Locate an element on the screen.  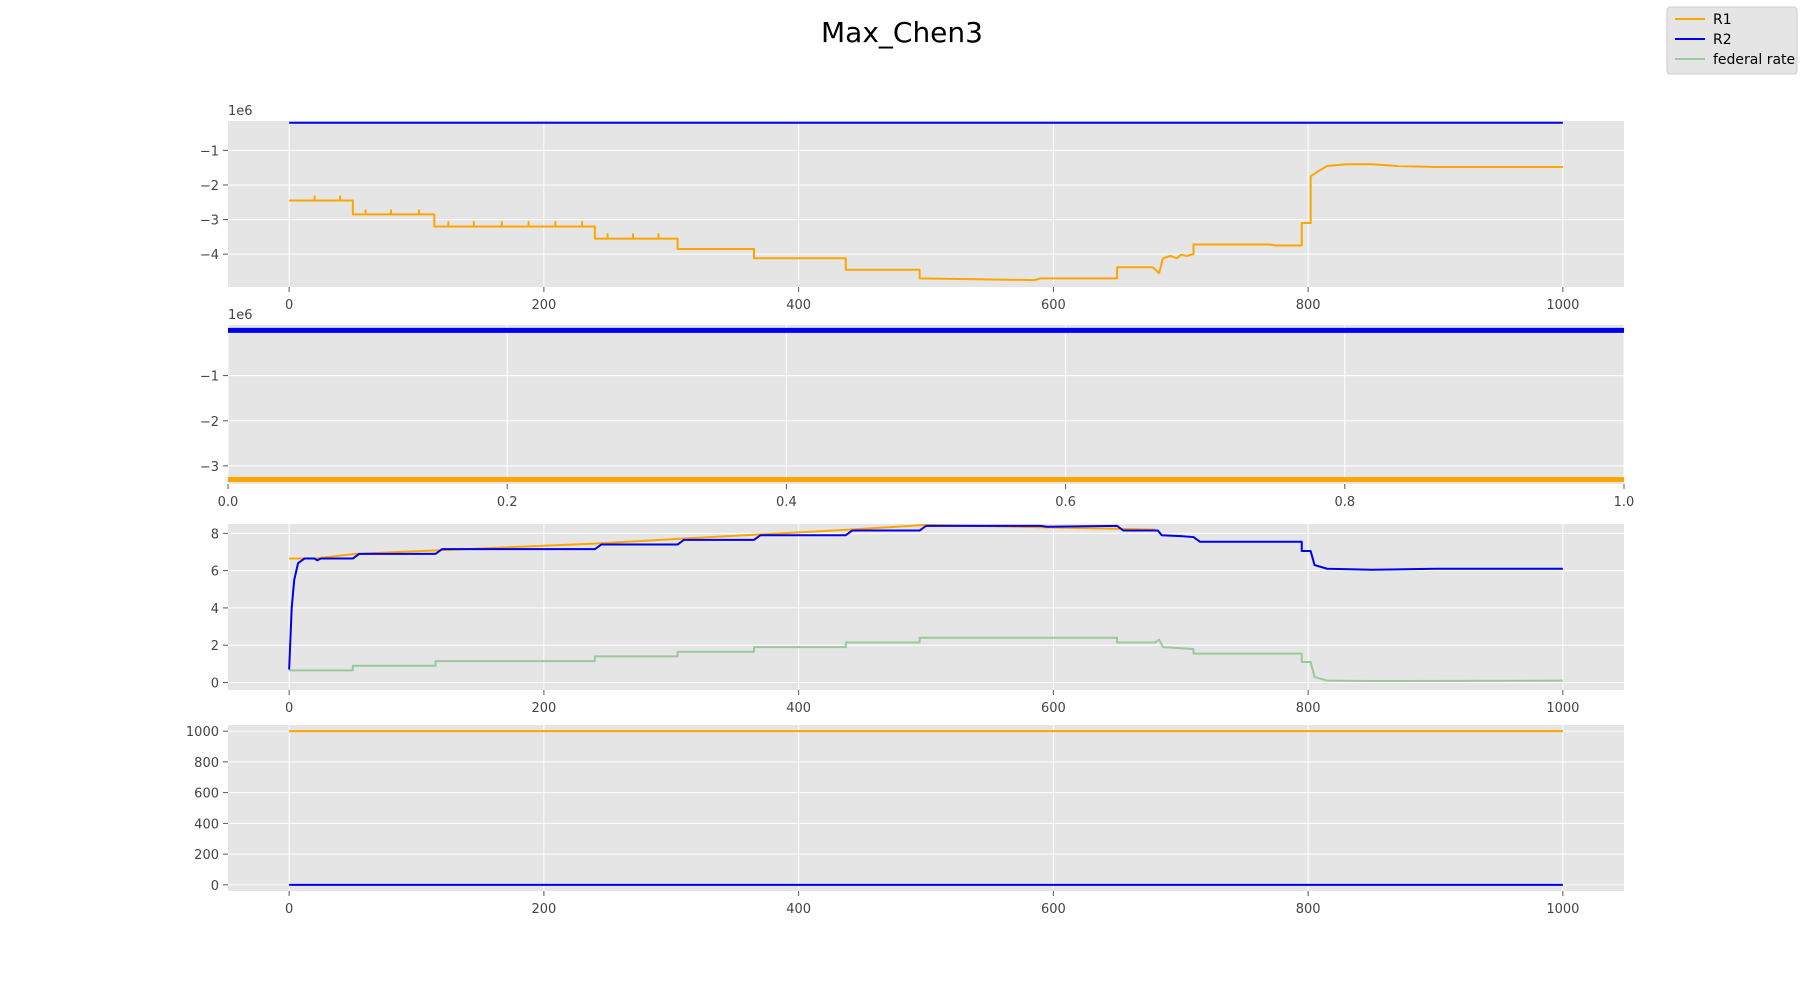
legend: R1 R2 federal rate is located at coordinates (1732, 40).